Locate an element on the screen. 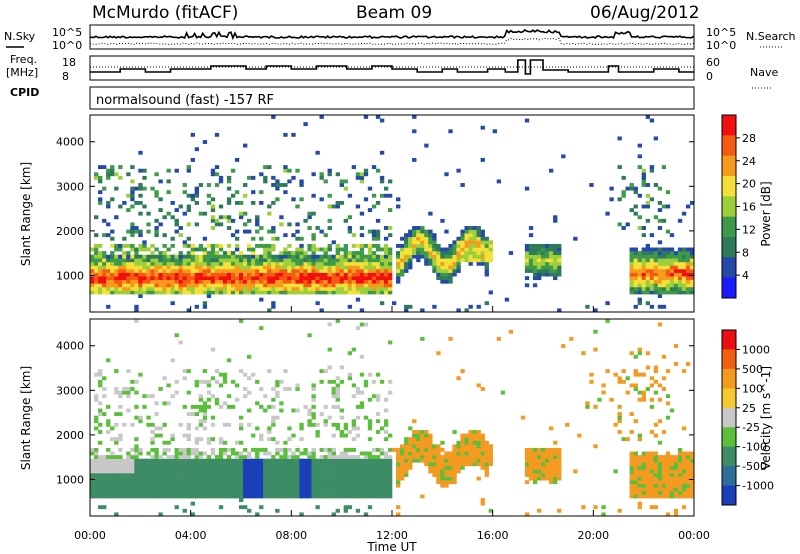 Image resolution: width=800 pixels, height=554 pixels. cpid-label: CPID is located at coordinates (24, 92).